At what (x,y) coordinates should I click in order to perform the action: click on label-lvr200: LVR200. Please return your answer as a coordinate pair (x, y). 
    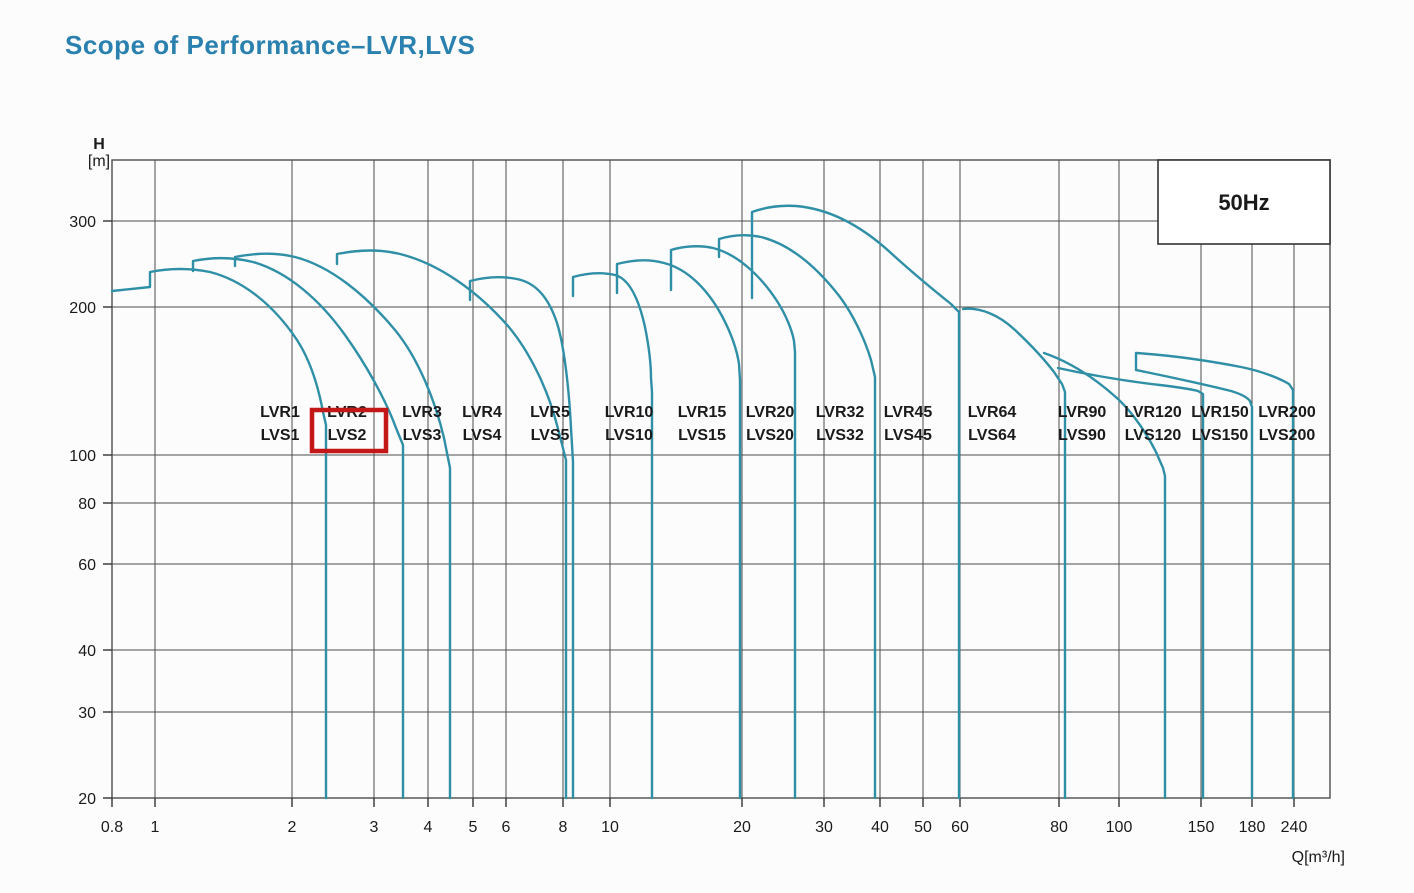
    Looking at the image, I should click on (1287, 412).